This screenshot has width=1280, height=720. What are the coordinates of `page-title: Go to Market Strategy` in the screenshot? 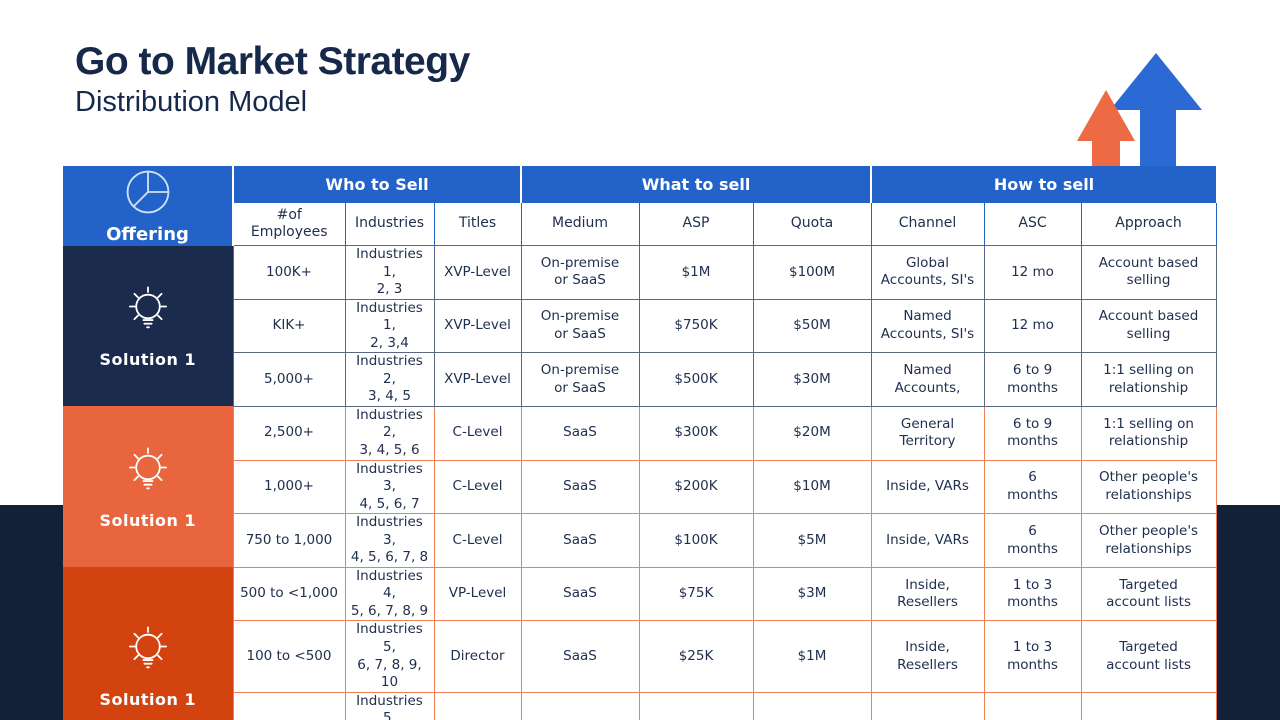 It's located at (272, 61).